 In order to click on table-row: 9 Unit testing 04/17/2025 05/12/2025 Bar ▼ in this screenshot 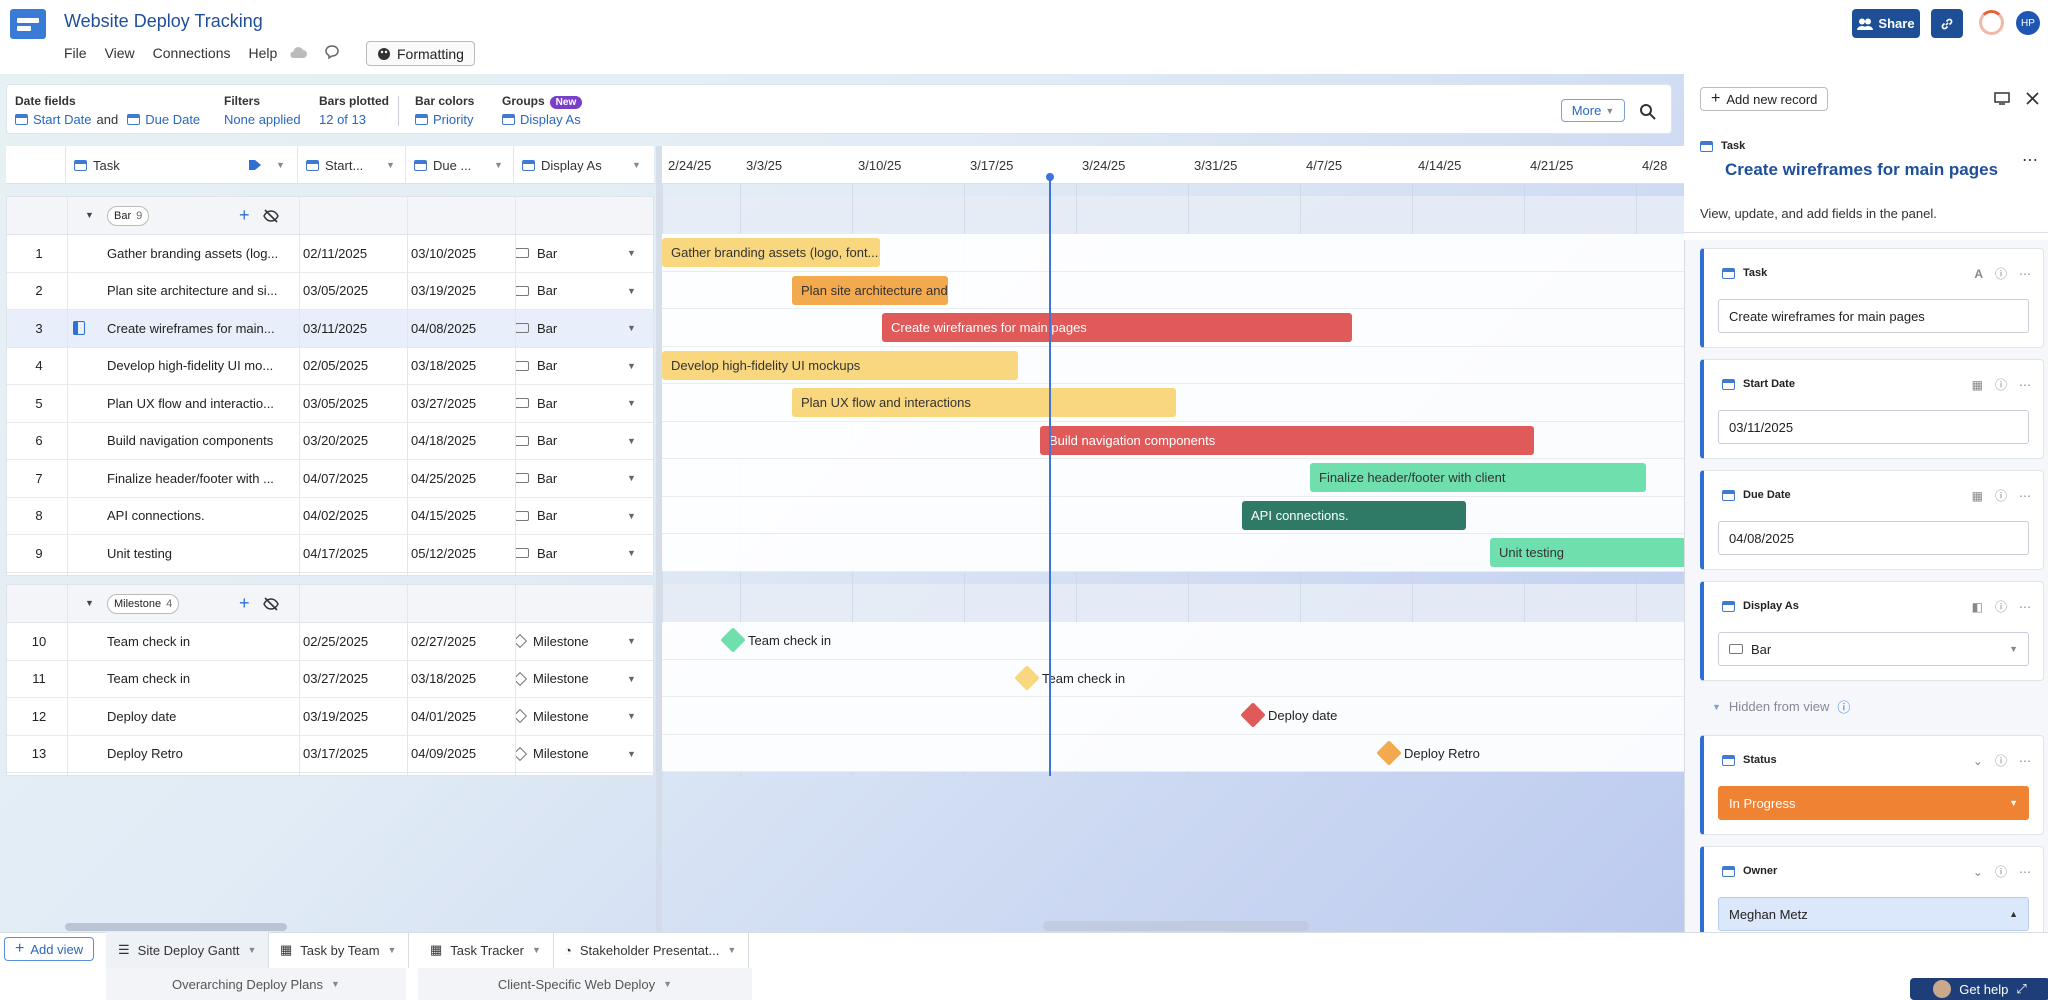, I will do `click(330, 554)`.